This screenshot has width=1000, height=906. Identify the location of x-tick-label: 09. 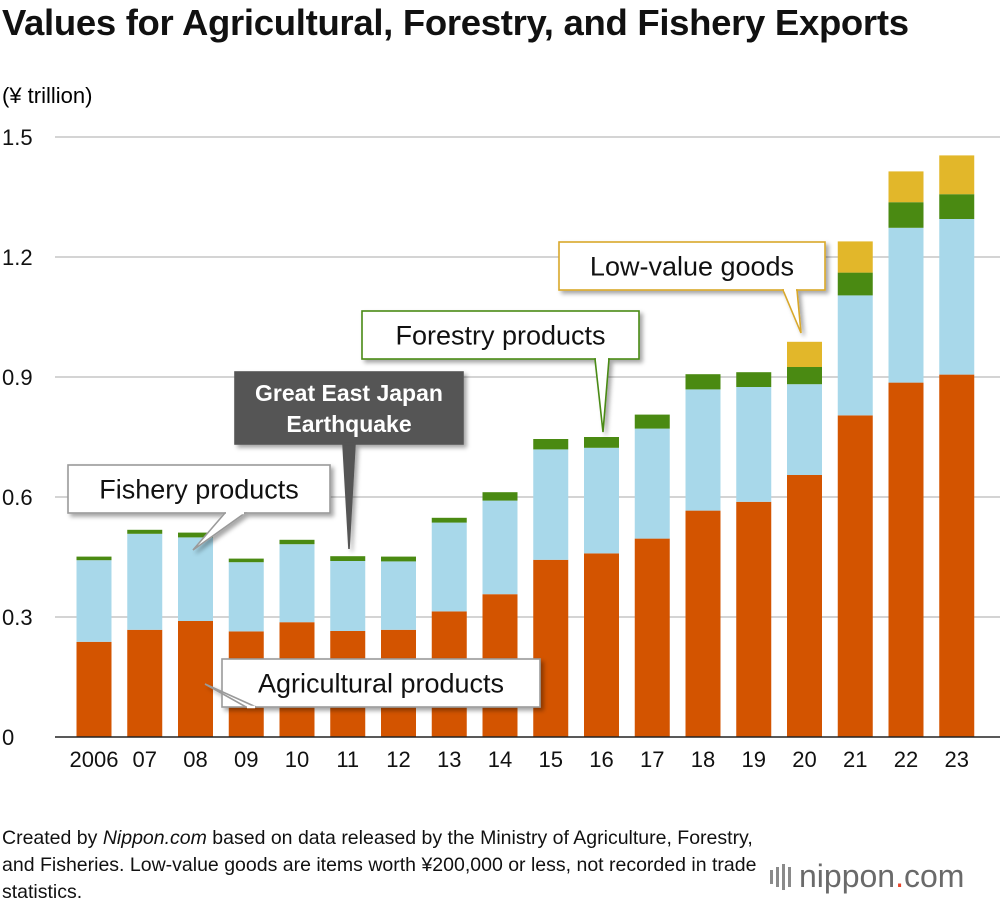
(246, 759).